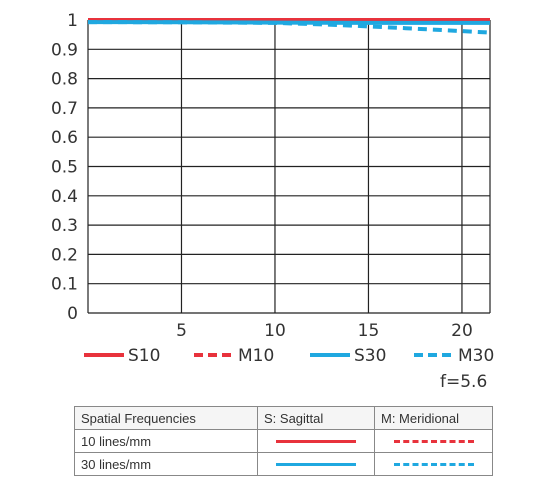 The height and width of the screenshot is (495, 550). I want to click on series-line-m30, so click(289, 27).